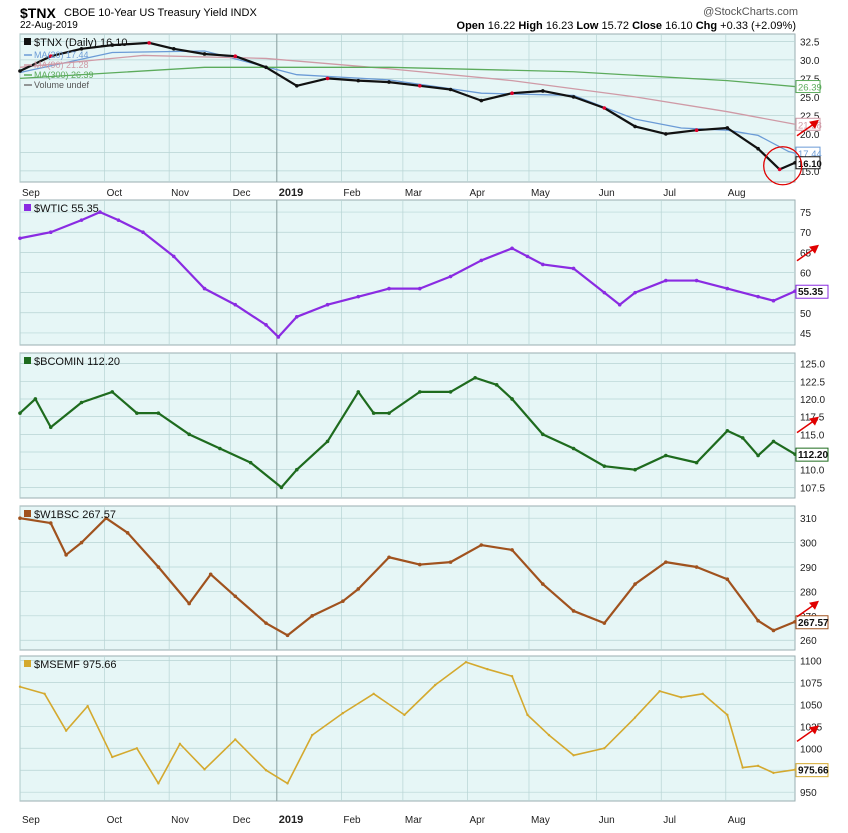 The height and width of the screenshot is (833, 848). What do you see at coordinates (414, 820) in the screenshot?
I see `x-tick-label: Mar` at bounding box center [414, 820].